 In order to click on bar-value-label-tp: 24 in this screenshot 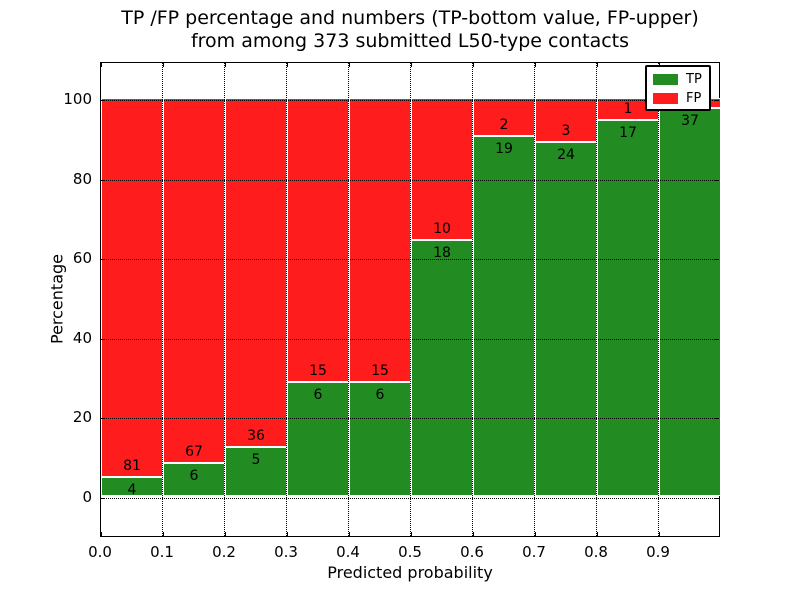, I will do `click(566, 155)`.